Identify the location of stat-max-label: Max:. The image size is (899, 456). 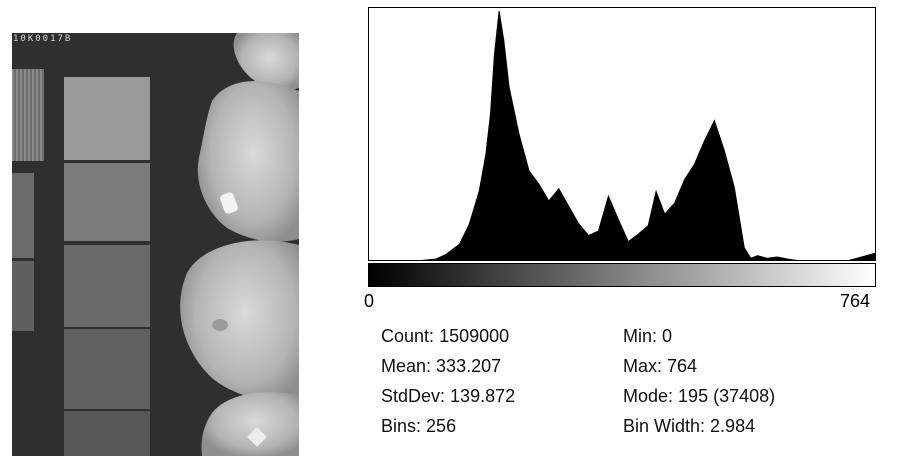
(643, 366).